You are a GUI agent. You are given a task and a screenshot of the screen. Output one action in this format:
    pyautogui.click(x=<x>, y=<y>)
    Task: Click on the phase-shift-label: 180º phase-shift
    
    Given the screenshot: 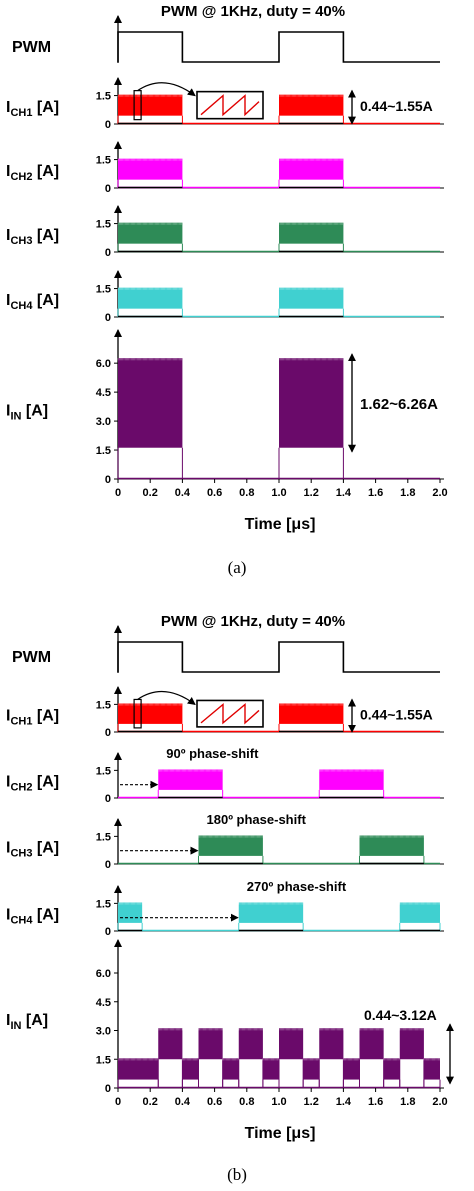 What is the action you would take?
    pyautogui.click(x=257, y=819)
    